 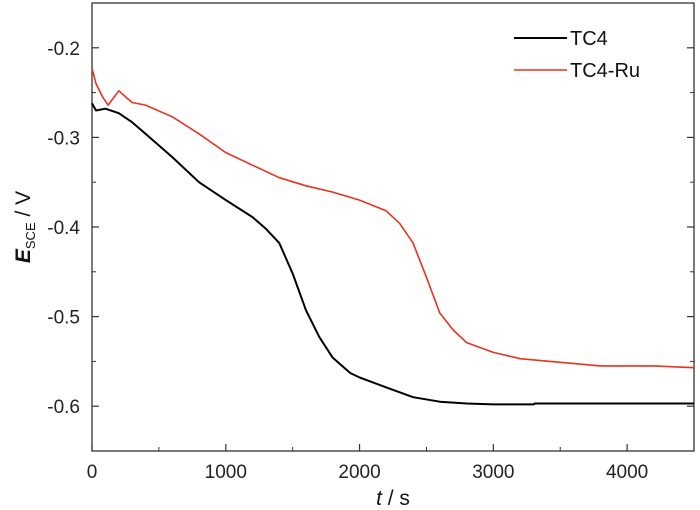 What do you see at coordinates (63, 138) in the screenshot?
I see `y-tick-label: -0.3` at bounding box center [63, 138].